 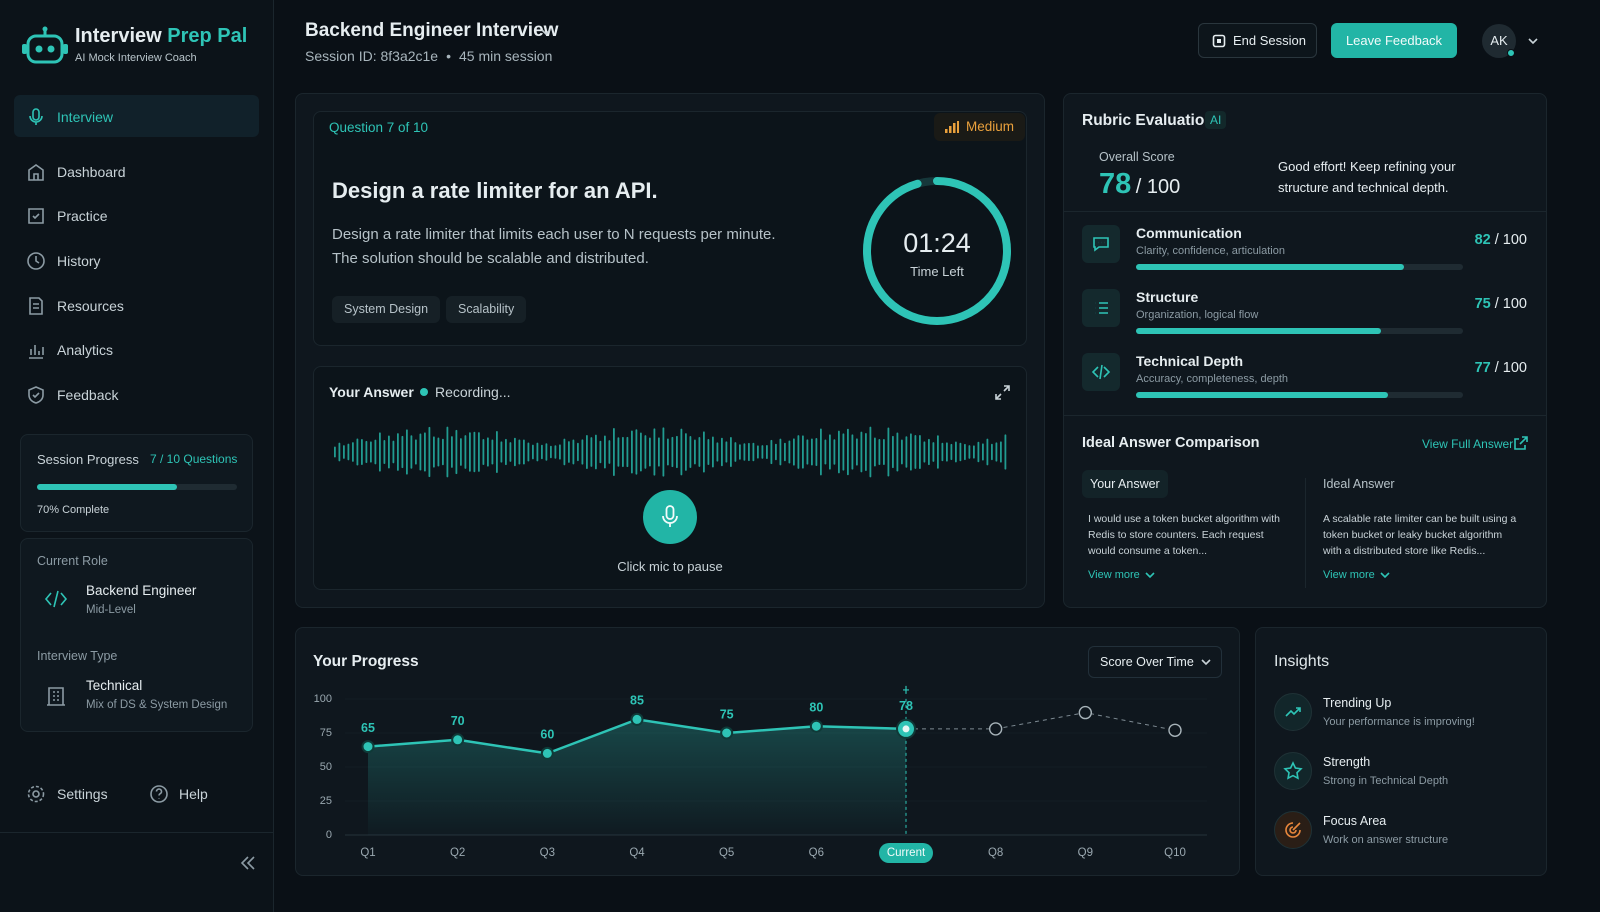 What do you see at coordinates (1125, 484) in the screenshot?
I see `your-answer-tab: Your Answer` at bounding box center [1125, 484].